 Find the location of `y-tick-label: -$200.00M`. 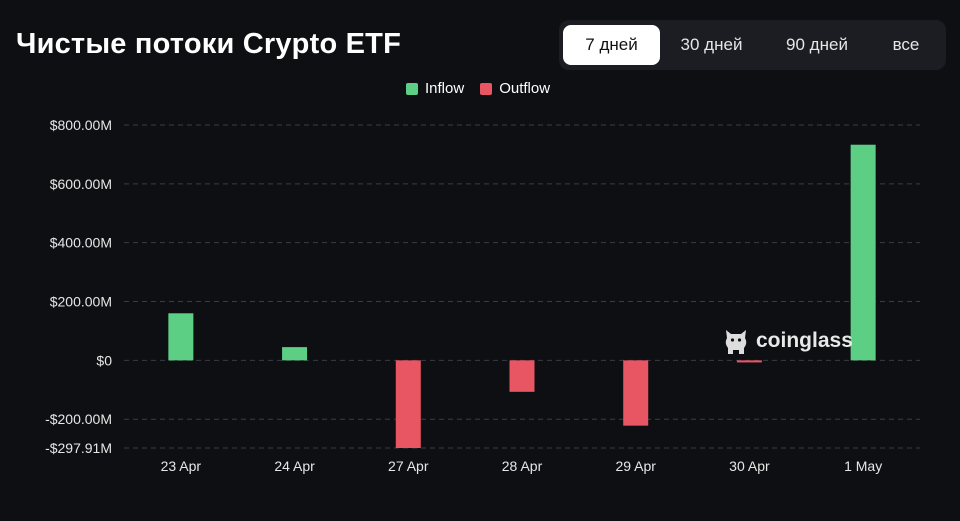

y-tick-label: -$200.00M is located at coordinates (78, 419).